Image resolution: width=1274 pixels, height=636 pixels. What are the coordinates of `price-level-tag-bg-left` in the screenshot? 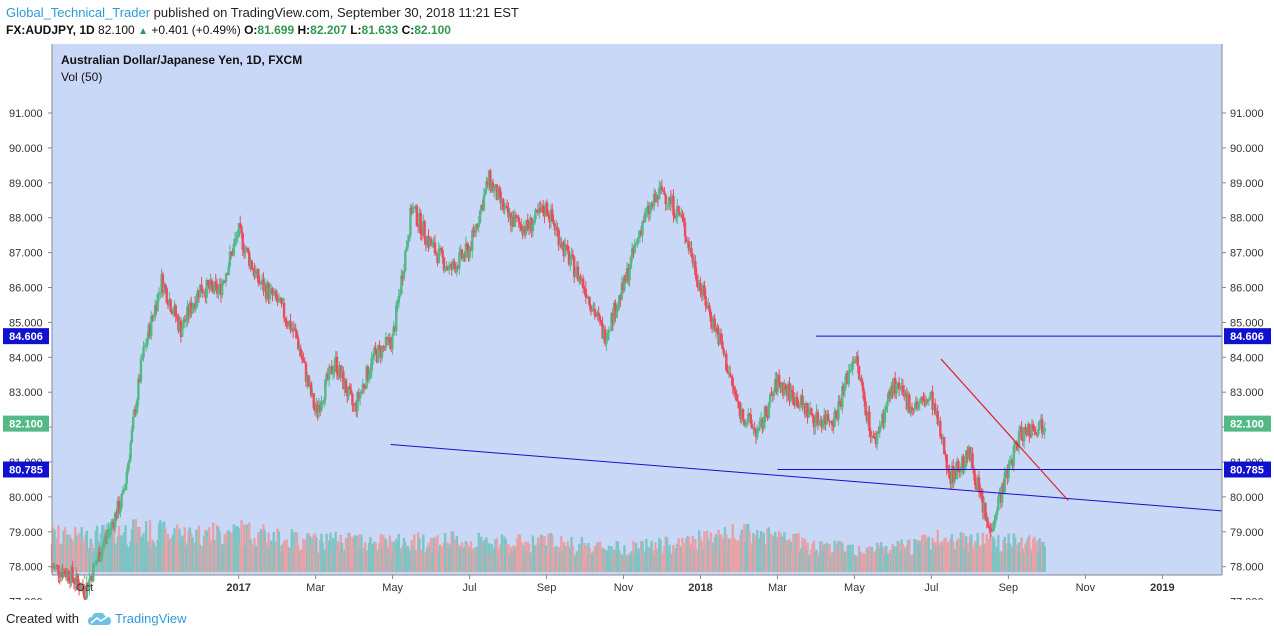 It's located at (26, 336).